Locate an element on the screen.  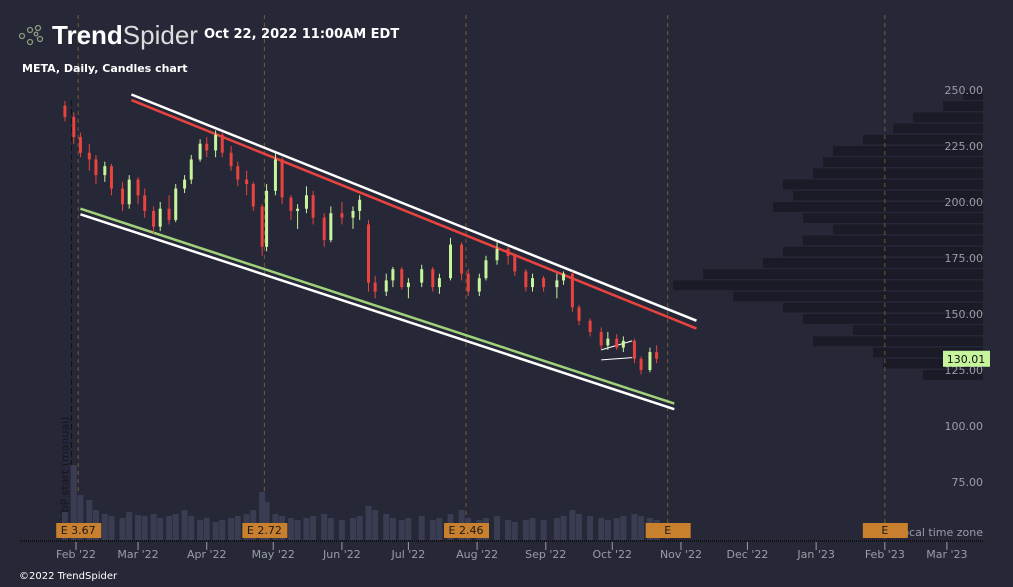
chart-datetime: Oct 22, 2022 11:00AM EDT is located at coordinates (302, 34).